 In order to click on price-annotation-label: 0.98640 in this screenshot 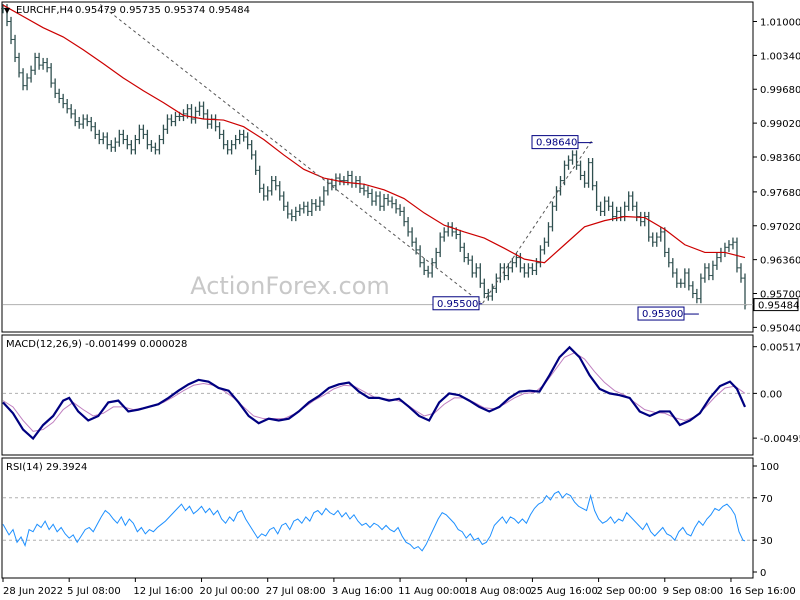, I will do `click(556, 143)`.